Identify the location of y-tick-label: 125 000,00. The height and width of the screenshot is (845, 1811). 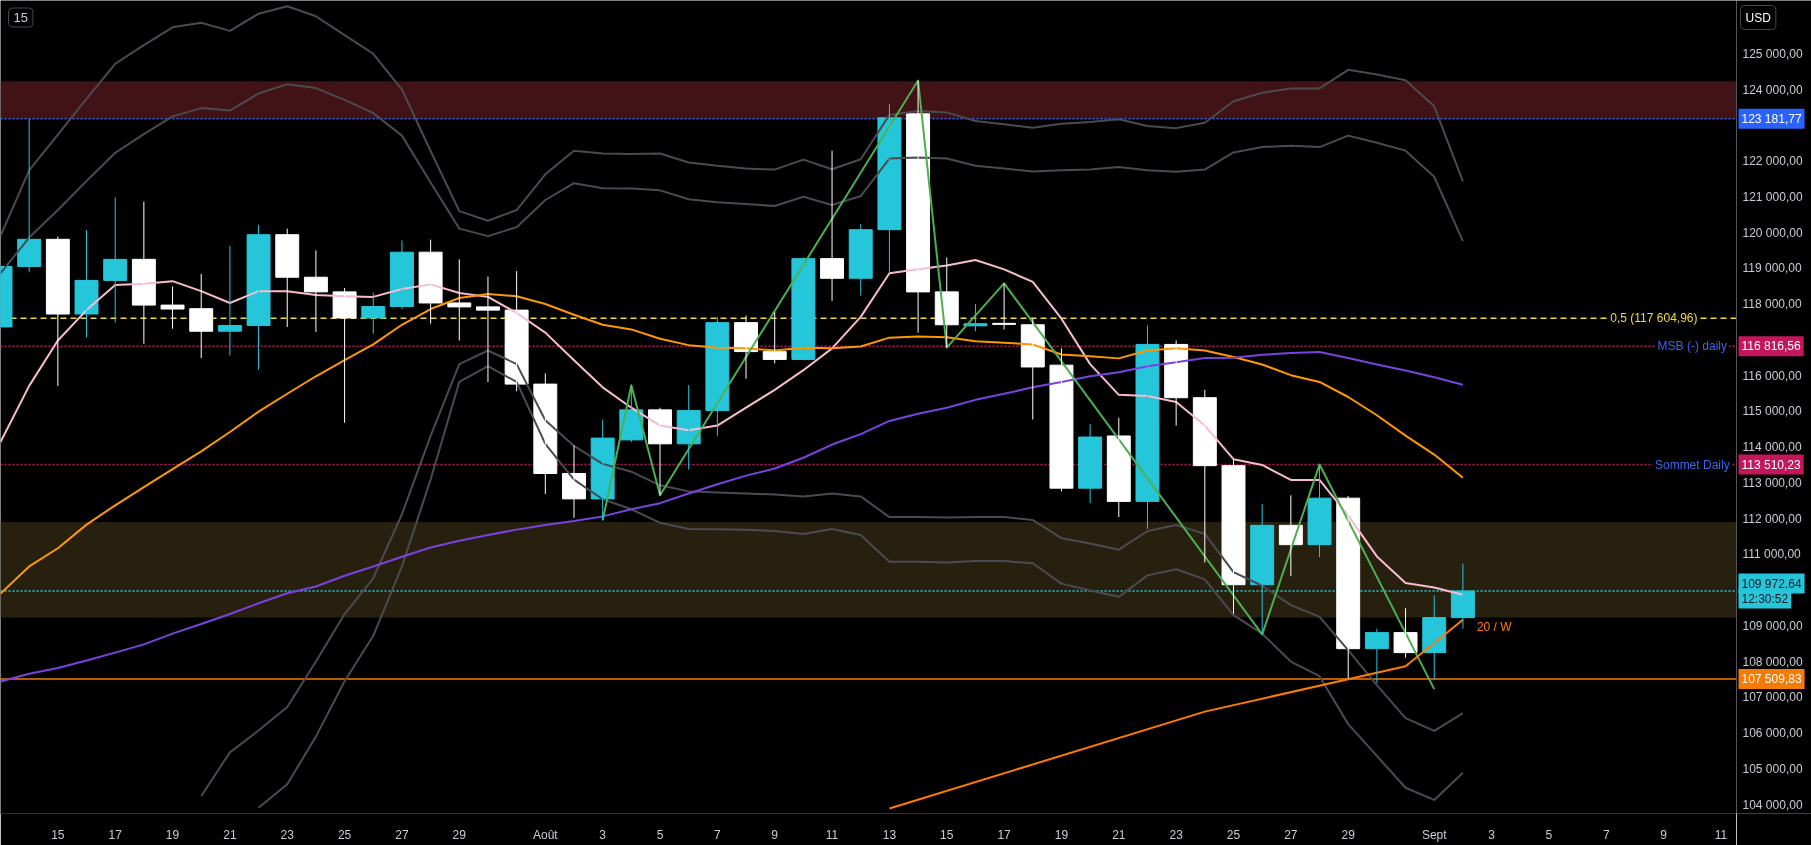
(1772, 53).